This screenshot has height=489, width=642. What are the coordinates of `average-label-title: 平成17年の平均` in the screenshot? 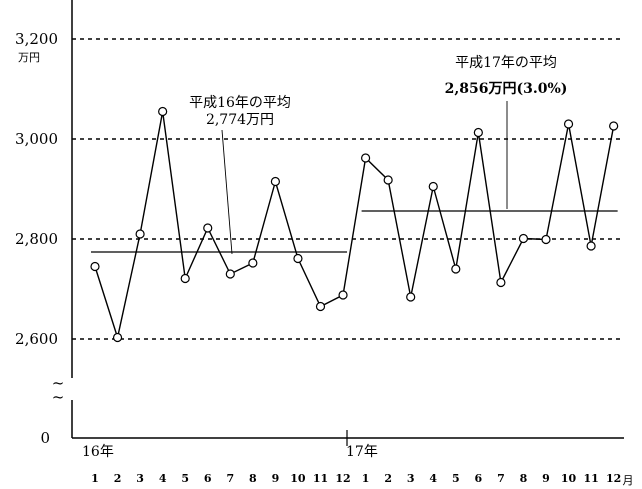 It's located at (506, 63).